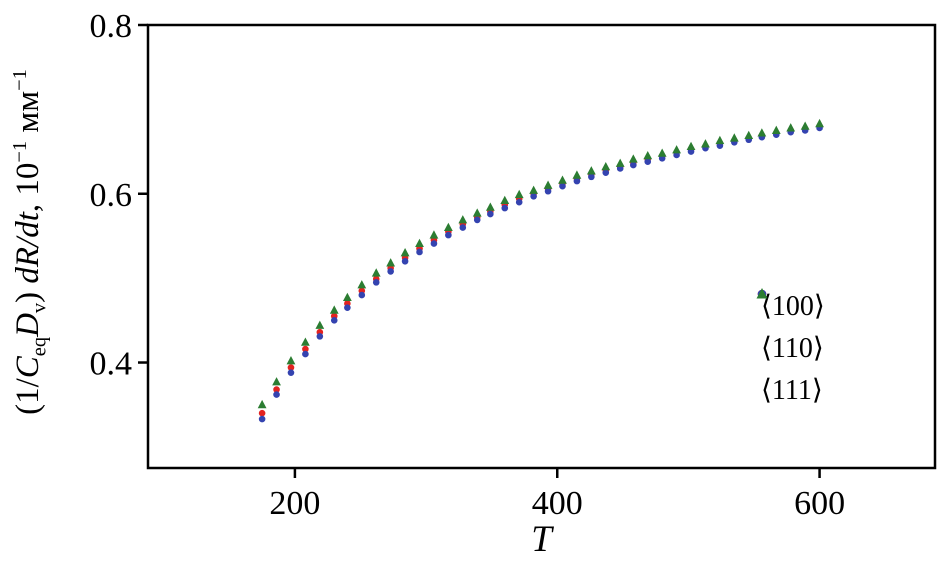  I want to click on legend-label: ⟨100⟩, so click(793, 306).